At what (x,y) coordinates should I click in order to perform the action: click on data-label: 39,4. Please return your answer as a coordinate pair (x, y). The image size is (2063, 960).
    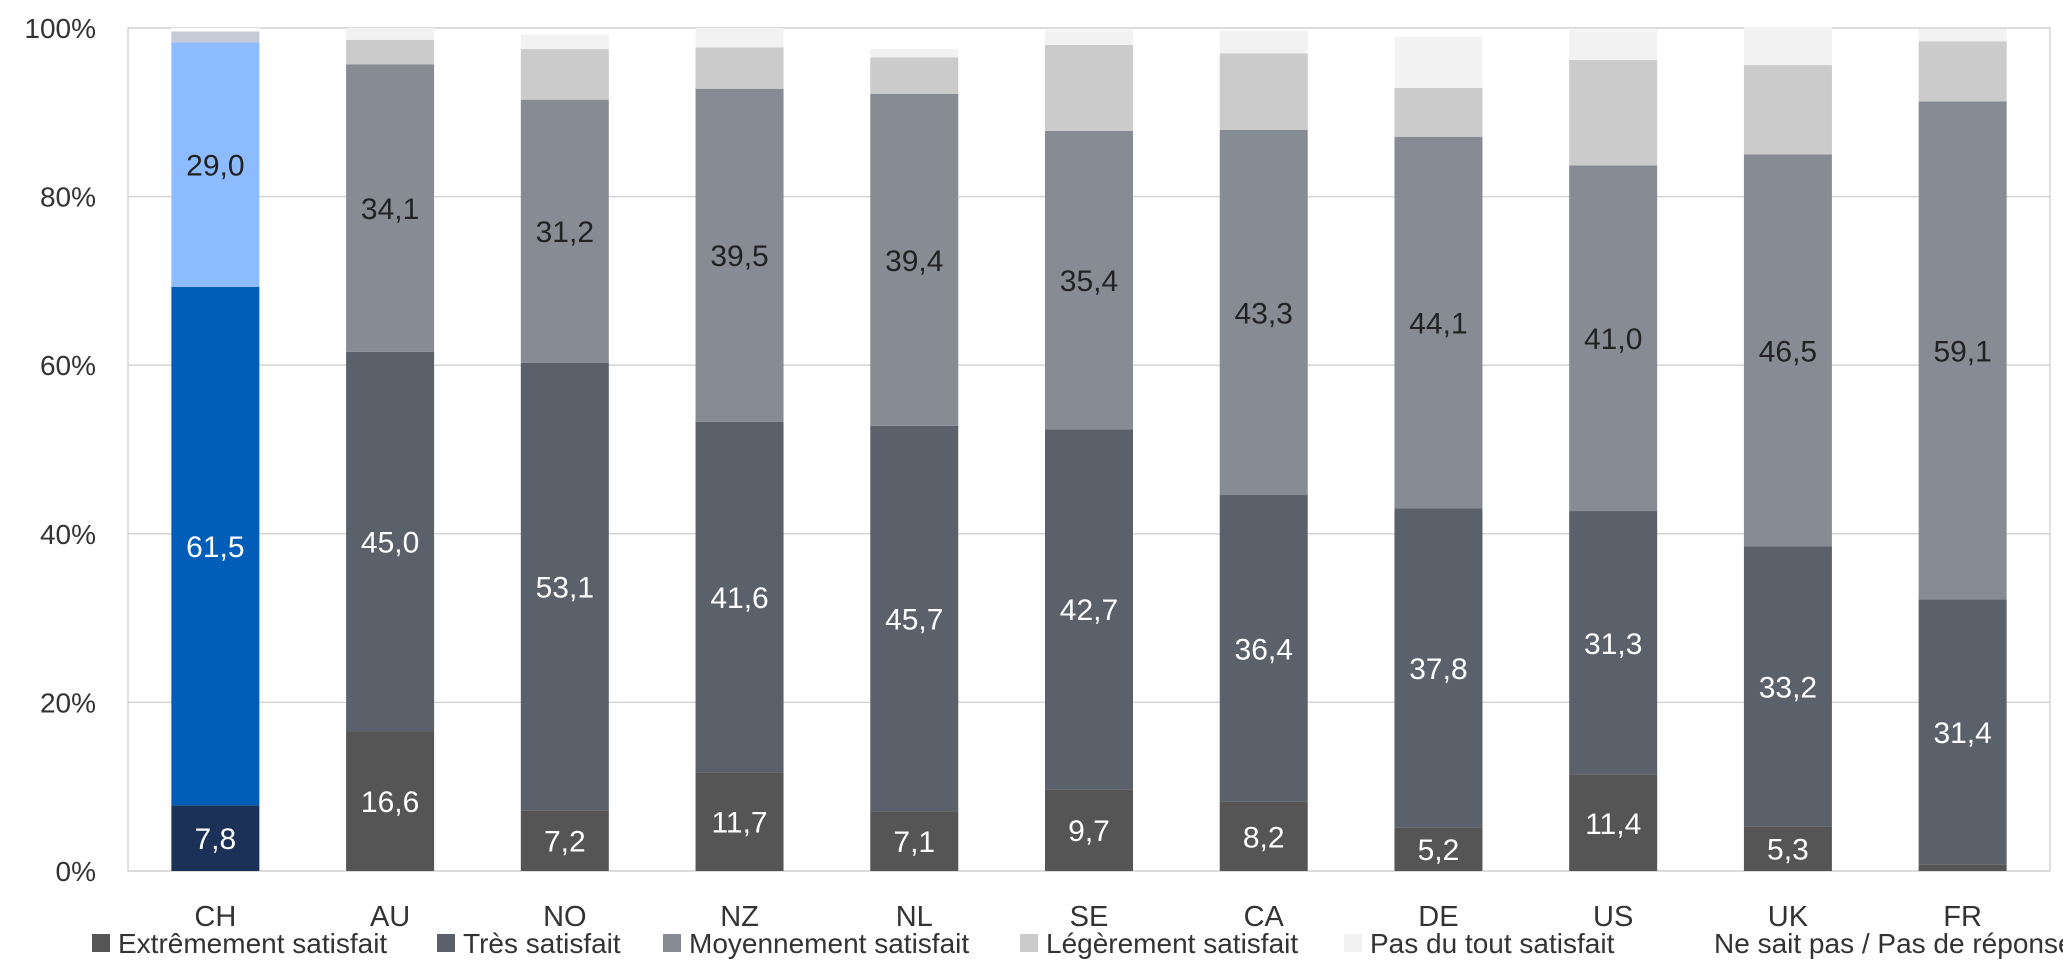
    Looking at the image, I should click on (914, 261).